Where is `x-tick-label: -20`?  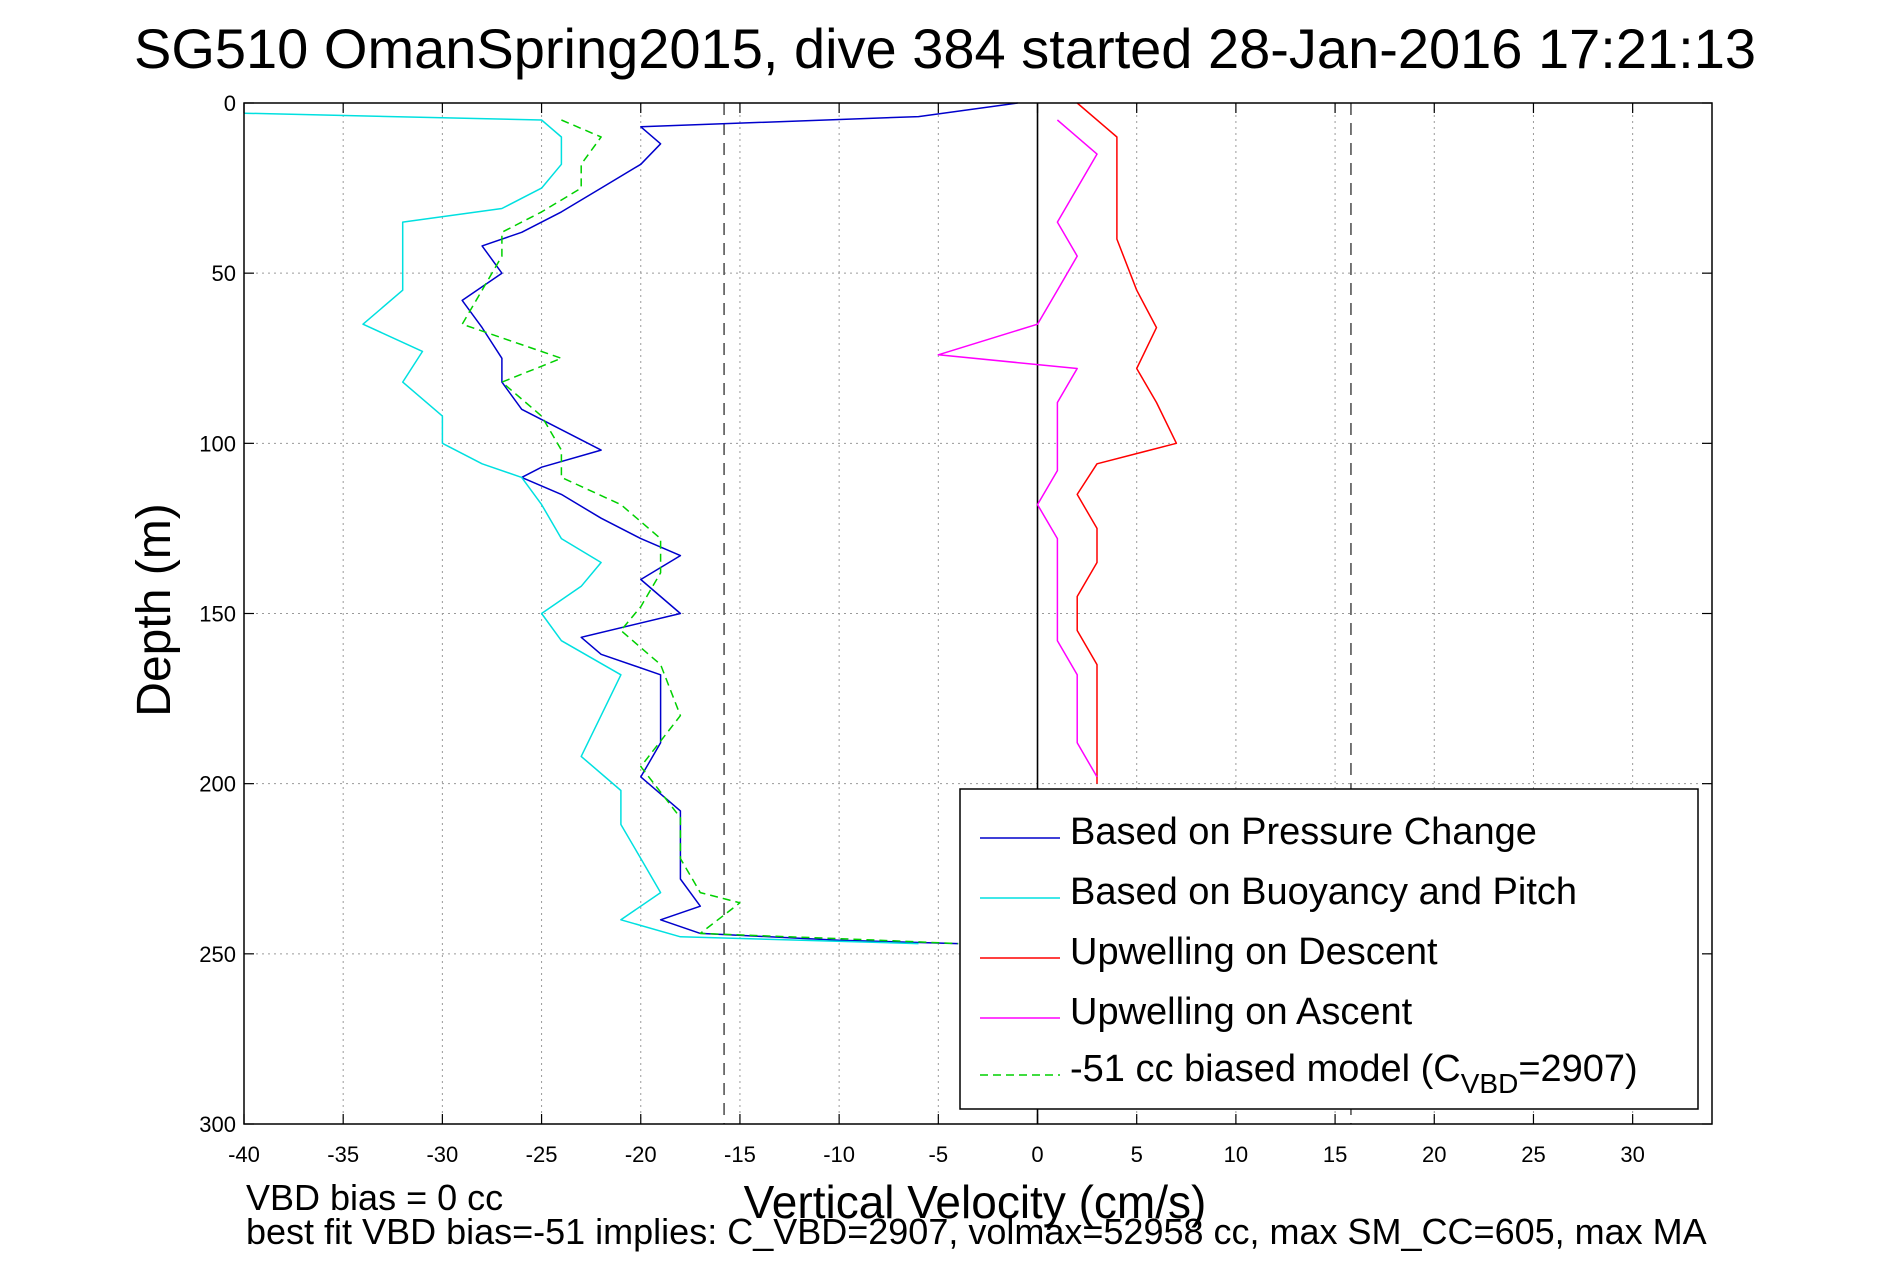
x-tick-label: -20 is located at coordinates (641, 1154).